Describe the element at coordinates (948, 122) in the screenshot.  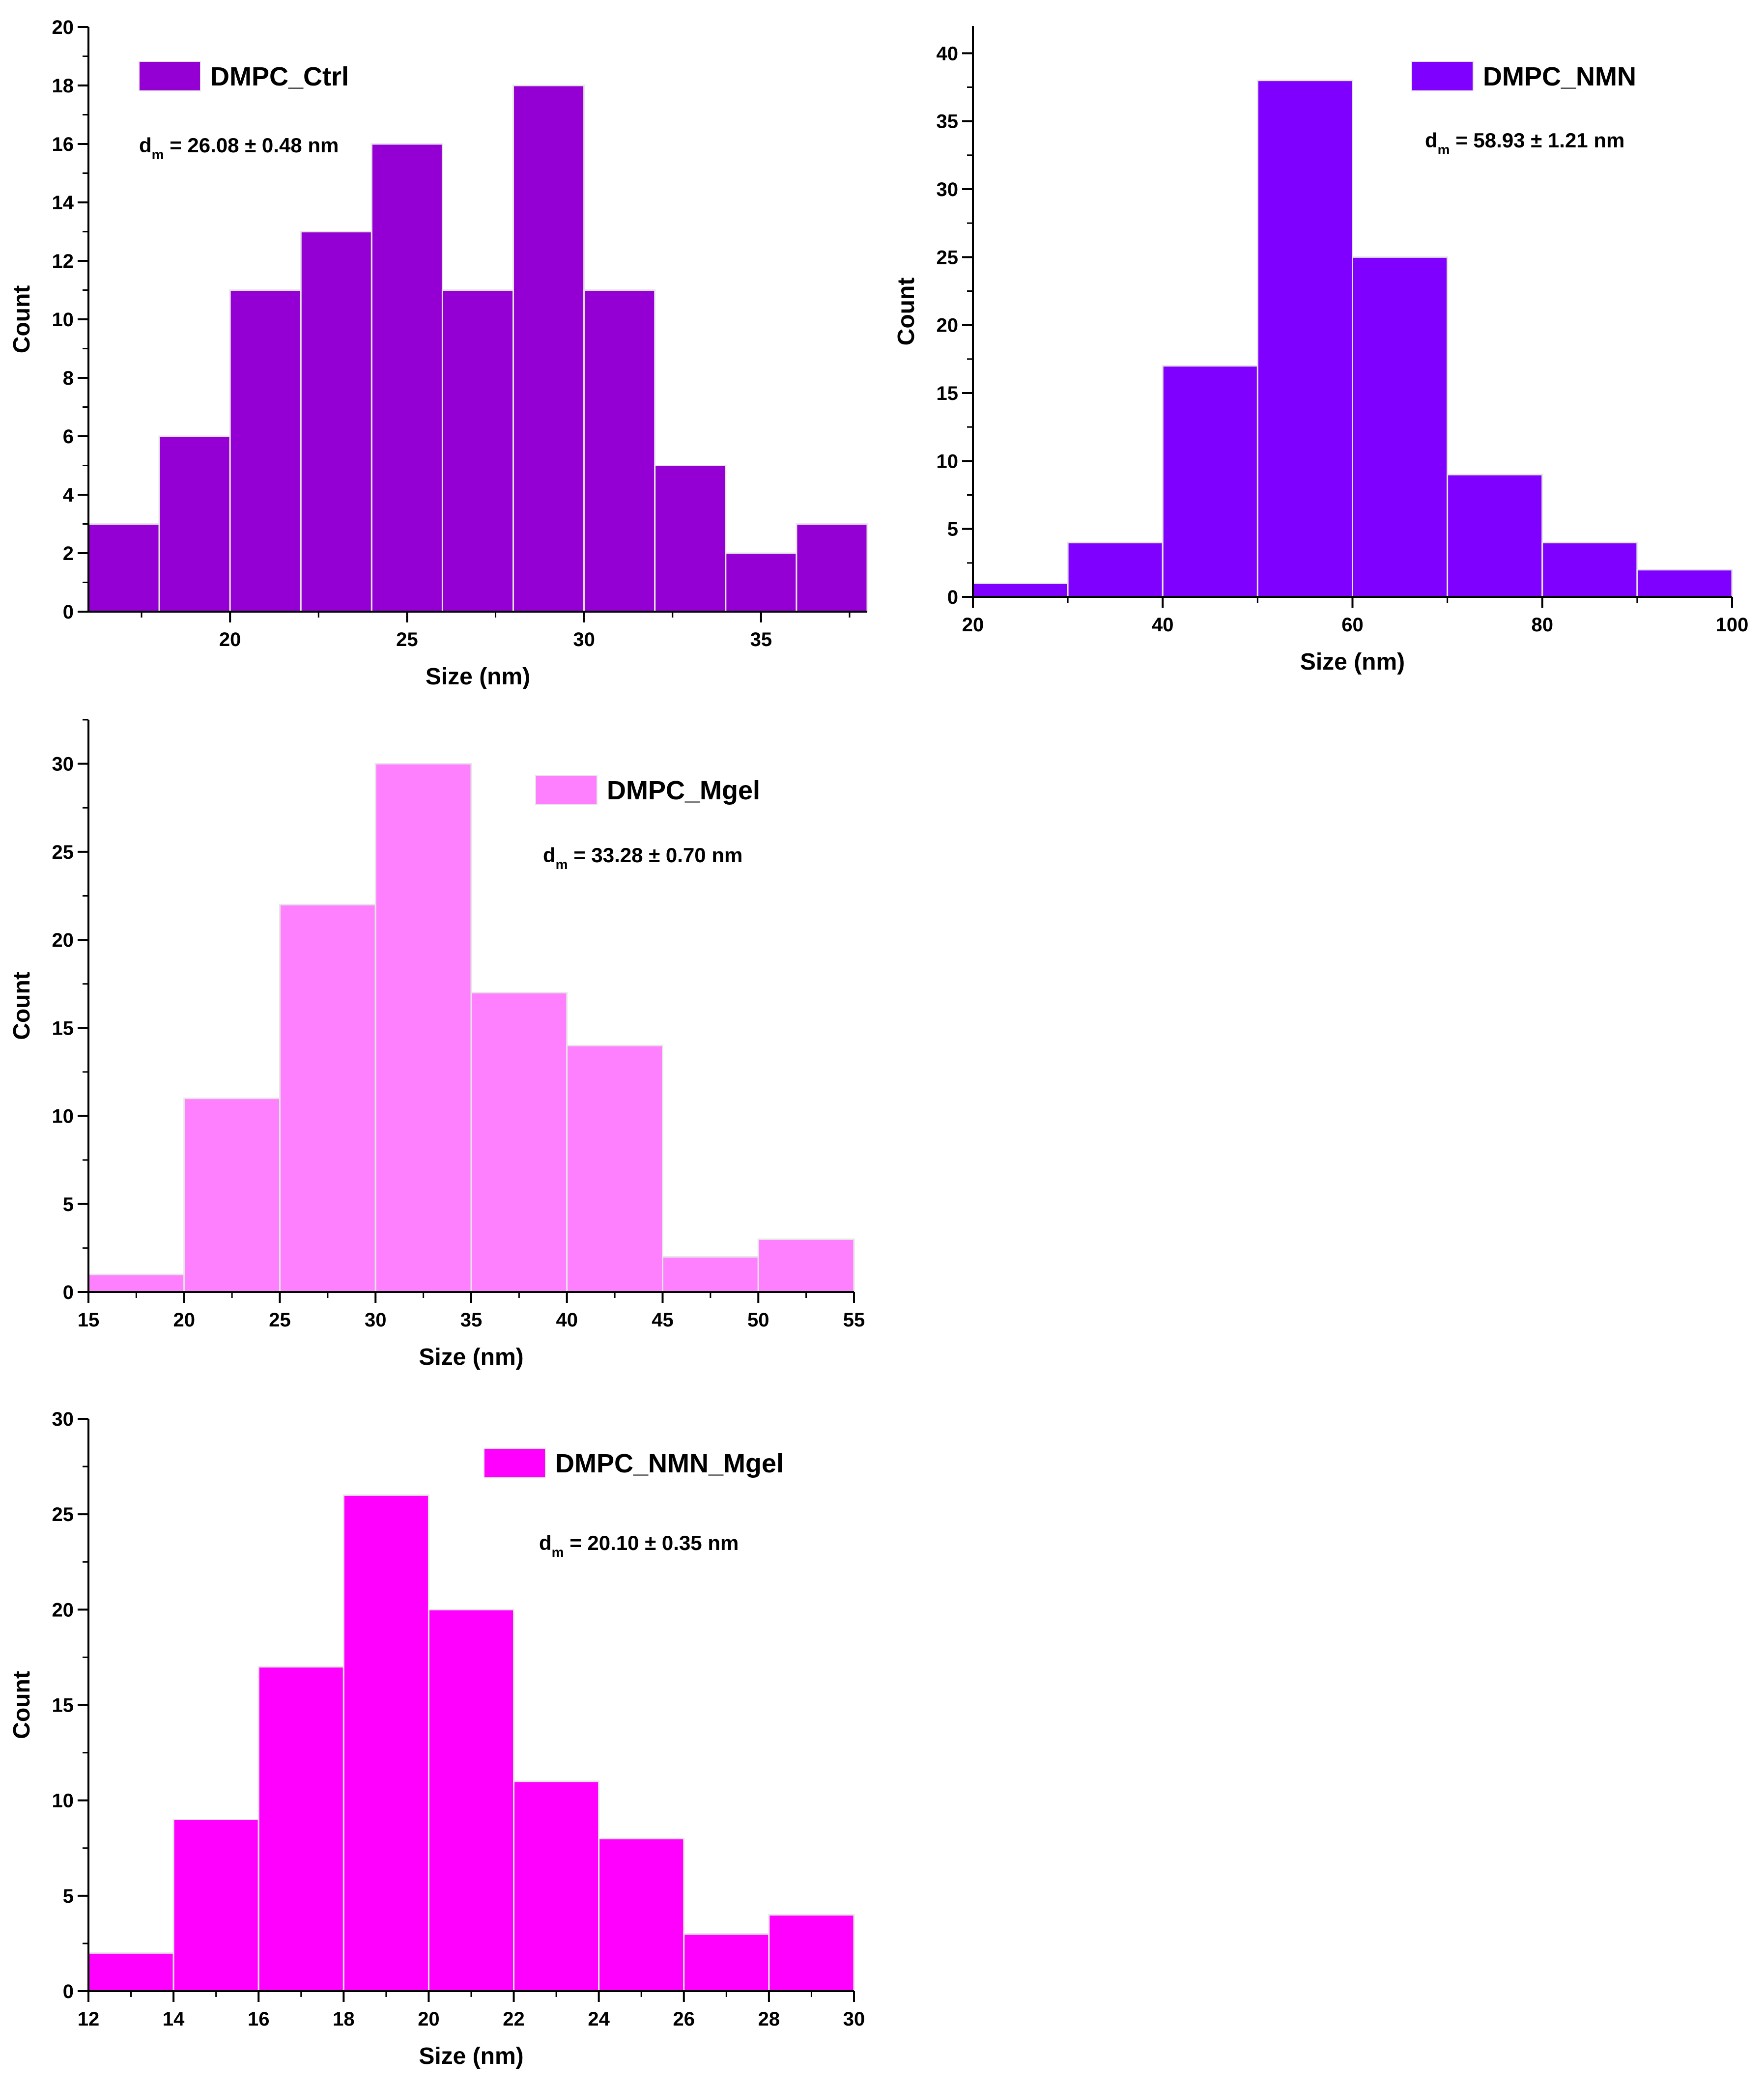
I see `y-tick-label: 35` at that location.